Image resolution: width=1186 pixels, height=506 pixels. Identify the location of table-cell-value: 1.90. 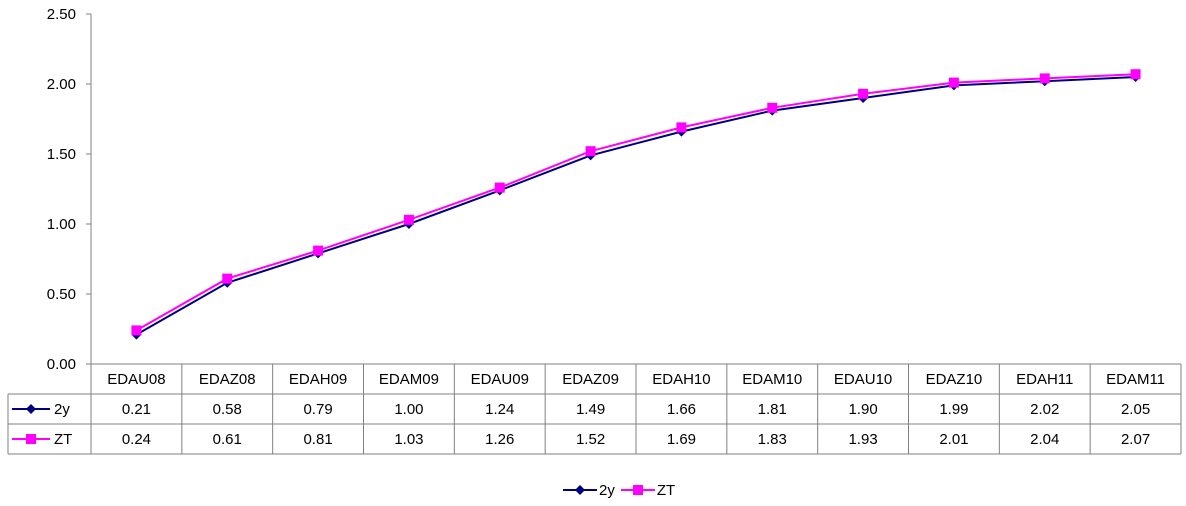
(862, 409).